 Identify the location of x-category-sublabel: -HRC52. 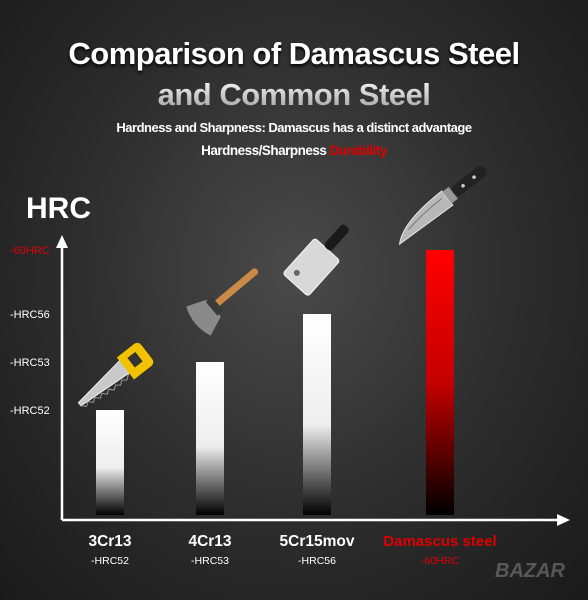
(110, 561).